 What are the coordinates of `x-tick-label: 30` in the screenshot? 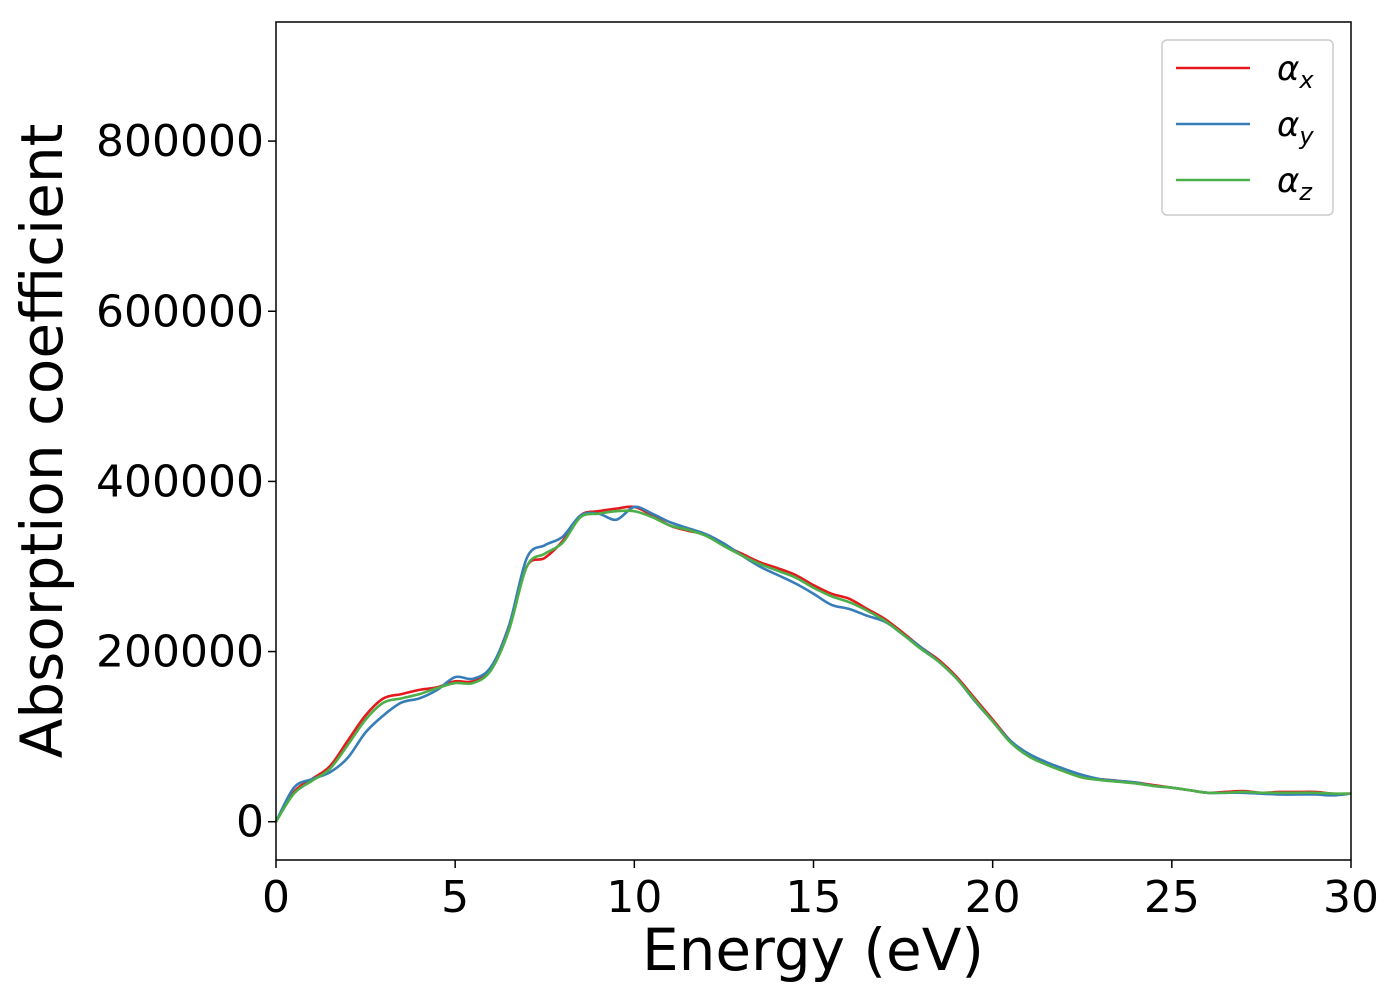 It's located at (1351, 897).